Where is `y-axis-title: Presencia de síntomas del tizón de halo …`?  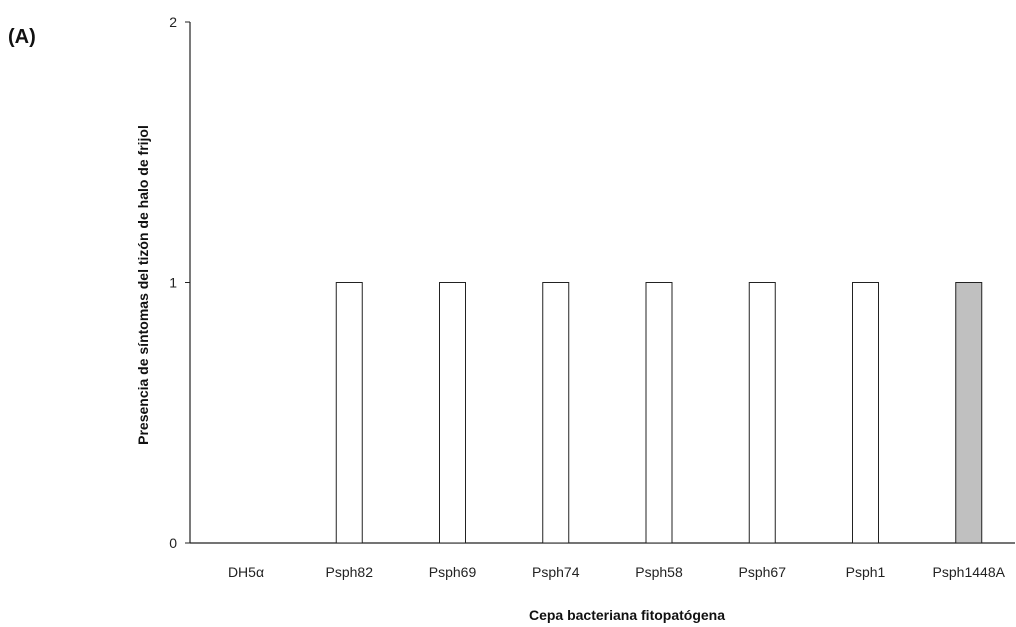 y-axis-title: Presencia de síntomas del tizón de halo … is located at coordinates (143, 285).